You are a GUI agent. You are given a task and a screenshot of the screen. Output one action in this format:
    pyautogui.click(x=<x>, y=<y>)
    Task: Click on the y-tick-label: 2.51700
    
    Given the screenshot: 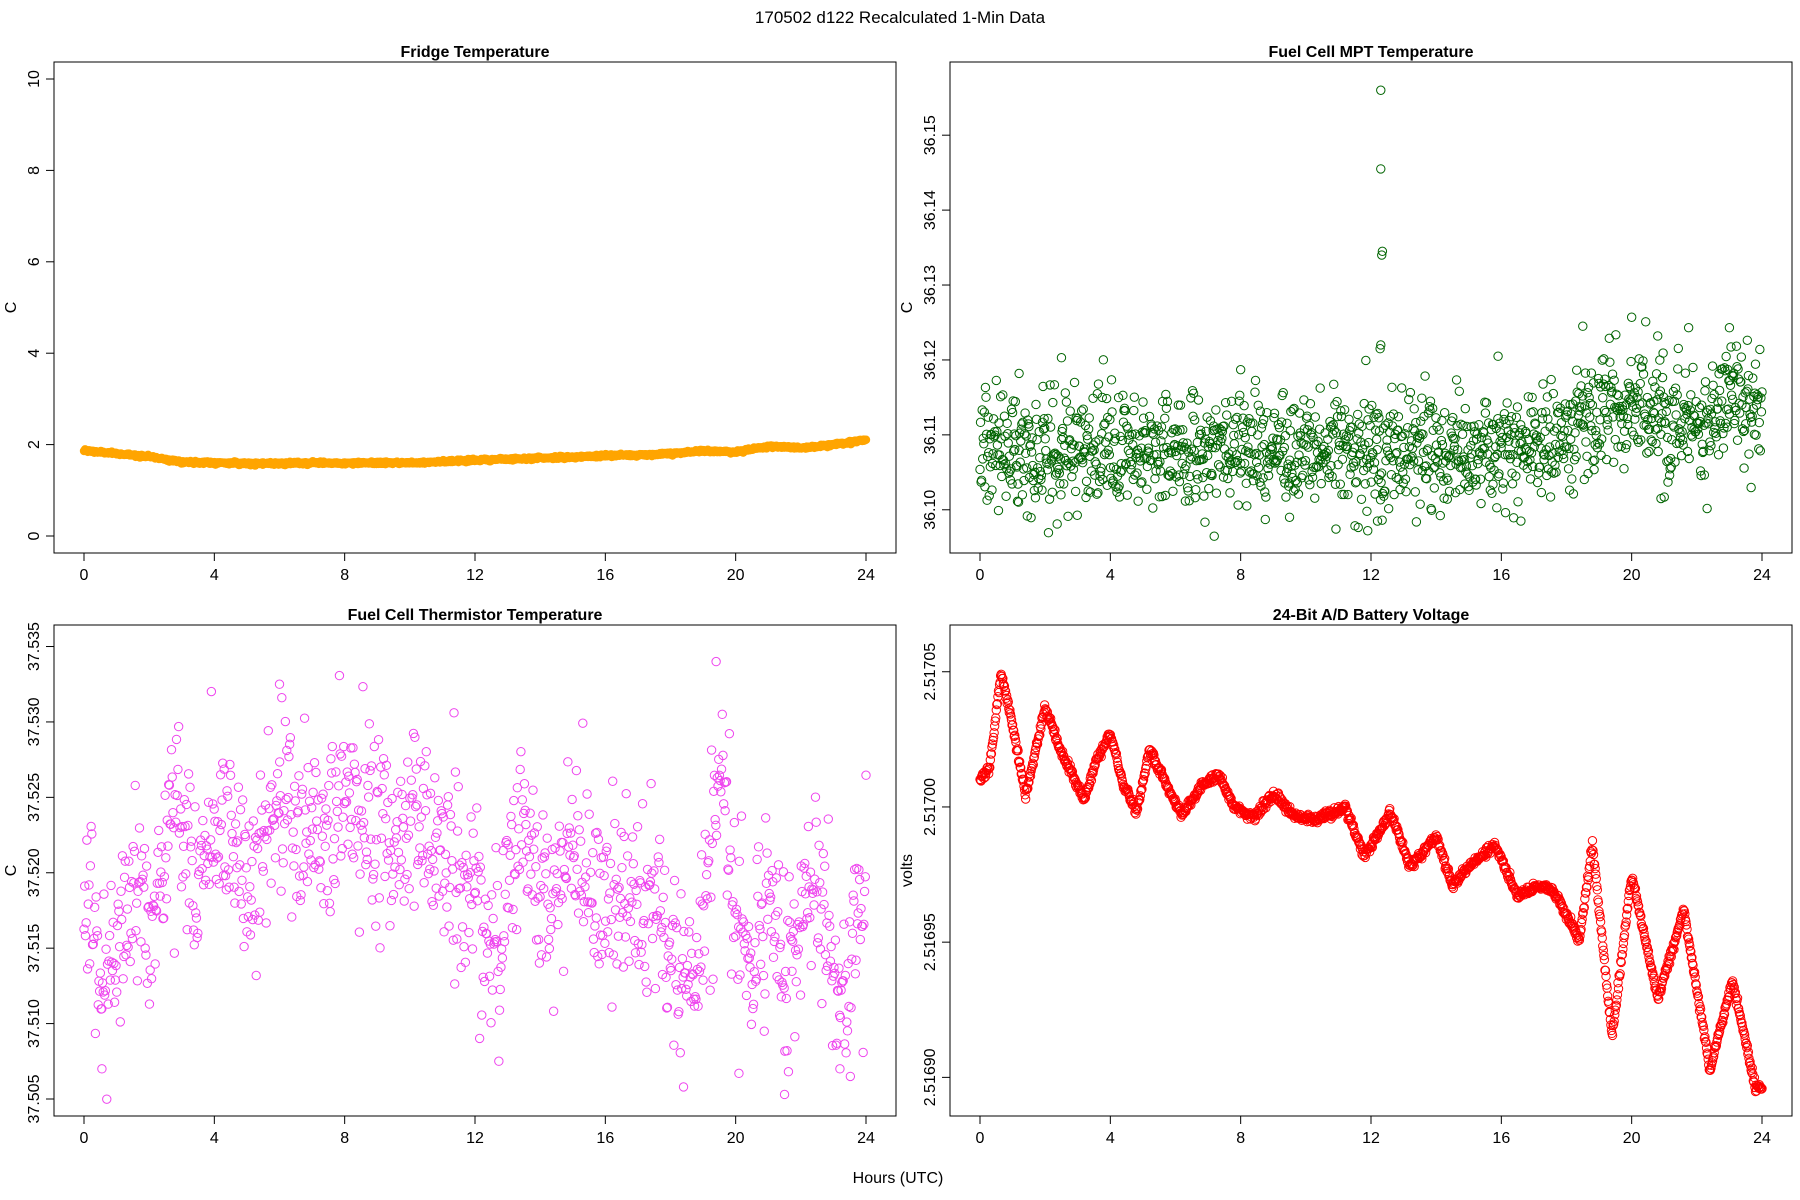 What is the action you would take?
    pyautogui.click(x=930, y=807)
    